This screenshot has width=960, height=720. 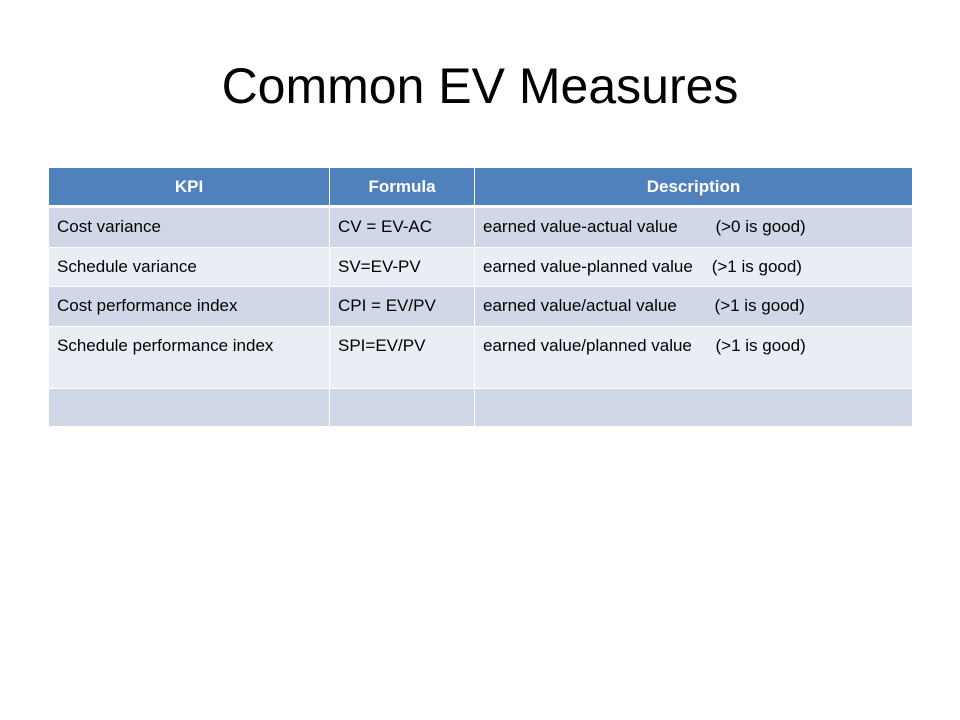 I want to click on description-cell: earned value/planned value (>1 is good), so click(x=693, y=357).